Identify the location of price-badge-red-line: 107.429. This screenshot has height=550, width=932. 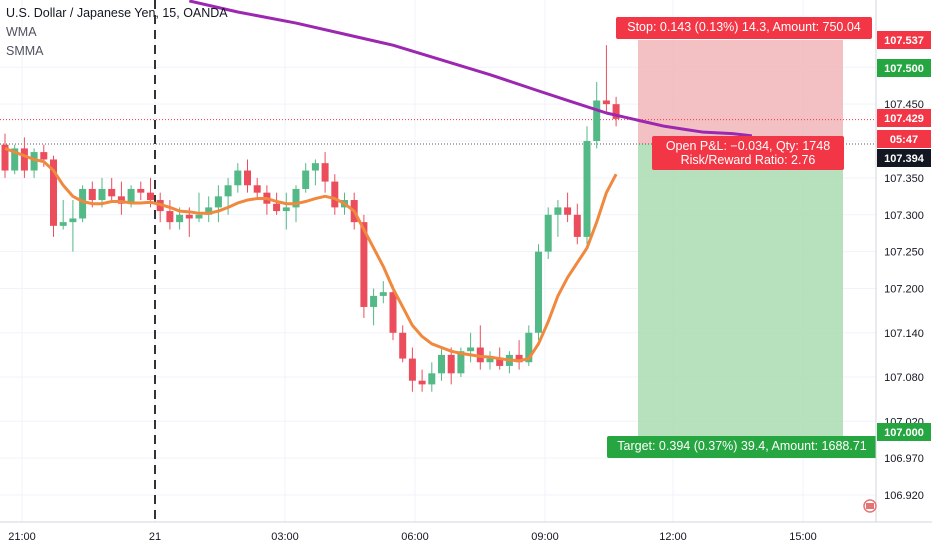
(904, 118).